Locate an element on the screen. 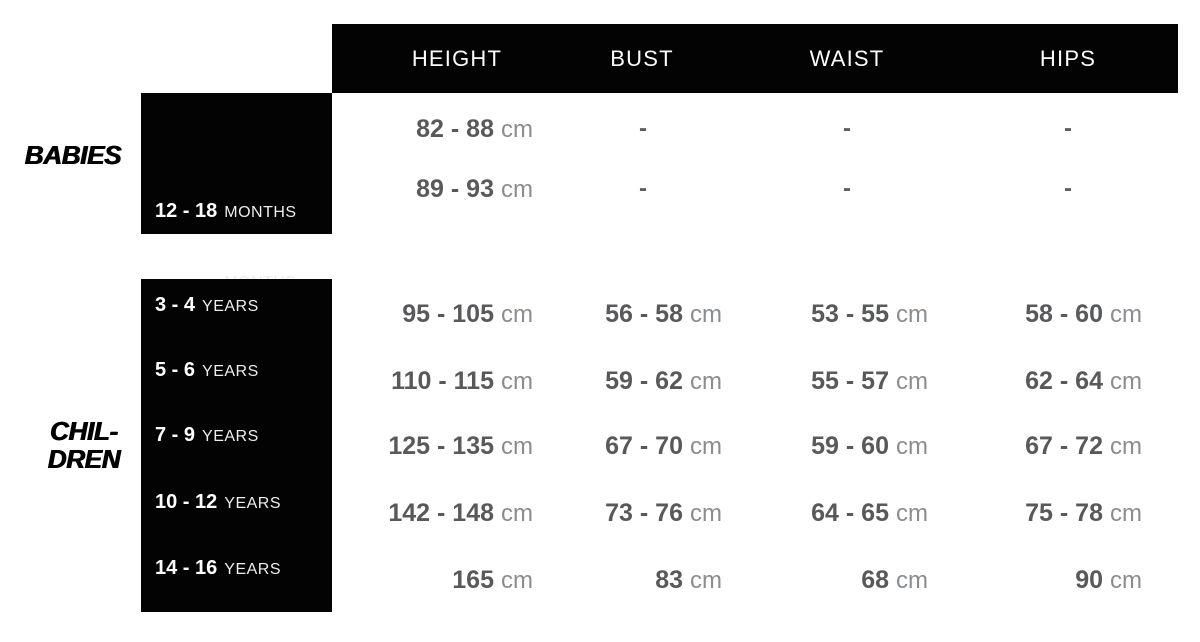 The width and height of the screenshot is (1200, 642). value-number: 165 is located at coordinates (473, 580).